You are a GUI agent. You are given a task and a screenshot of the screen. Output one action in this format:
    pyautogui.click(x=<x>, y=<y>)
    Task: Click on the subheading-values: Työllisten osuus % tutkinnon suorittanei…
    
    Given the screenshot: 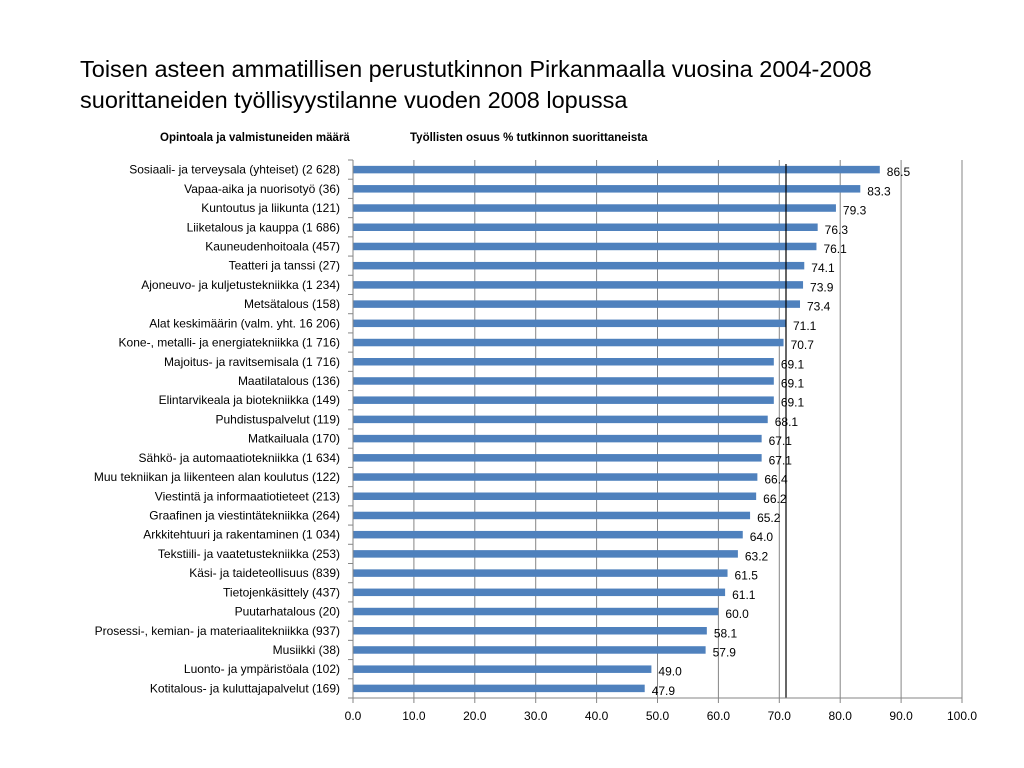 What is the action you would take?
    pyautogui.click(x=529, y=138)
    